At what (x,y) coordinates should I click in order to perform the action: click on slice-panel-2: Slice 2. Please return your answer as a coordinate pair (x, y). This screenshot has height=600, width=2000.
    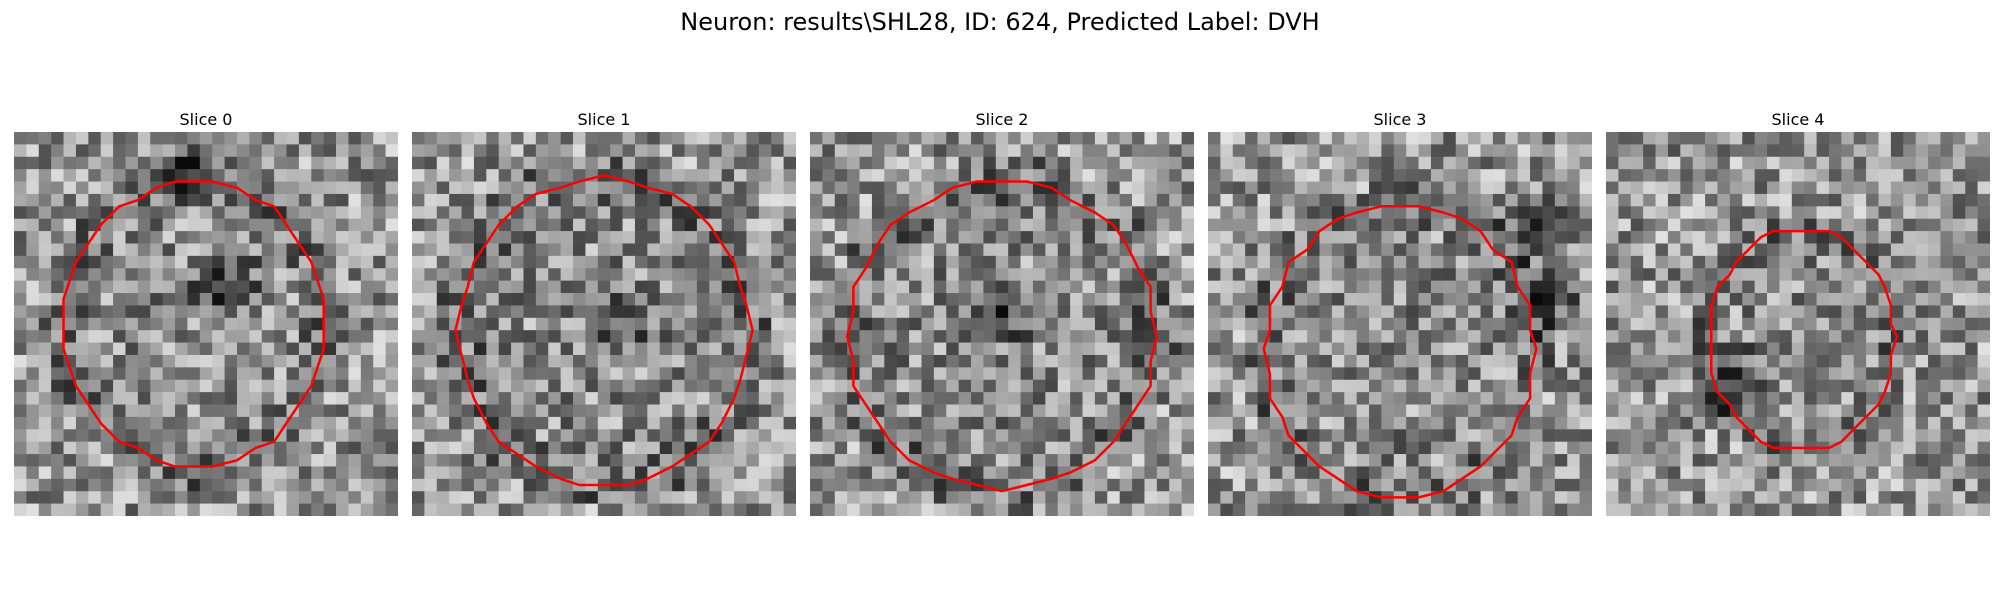
    Looking at the image, I should click on (1002, 312).